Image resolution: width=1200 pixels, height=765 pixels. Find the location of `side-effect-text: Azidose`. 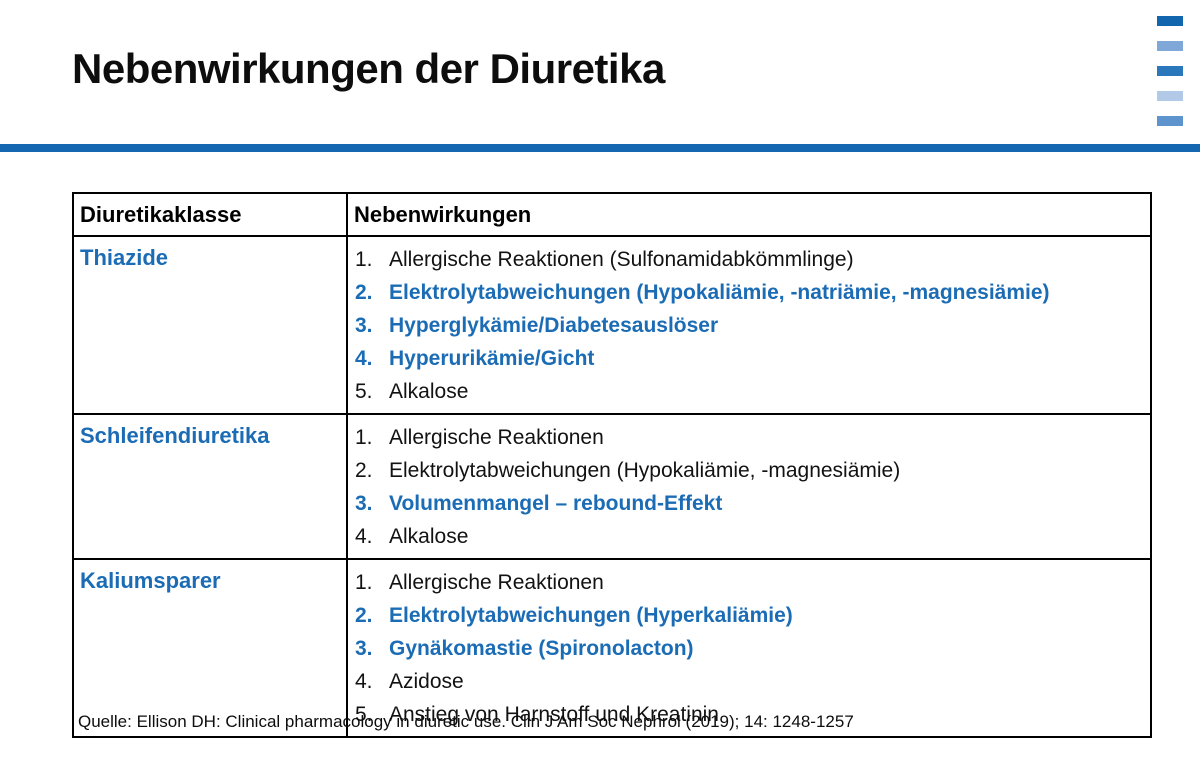

side-effect-text: Azidose is located at coordinates (426, 681).